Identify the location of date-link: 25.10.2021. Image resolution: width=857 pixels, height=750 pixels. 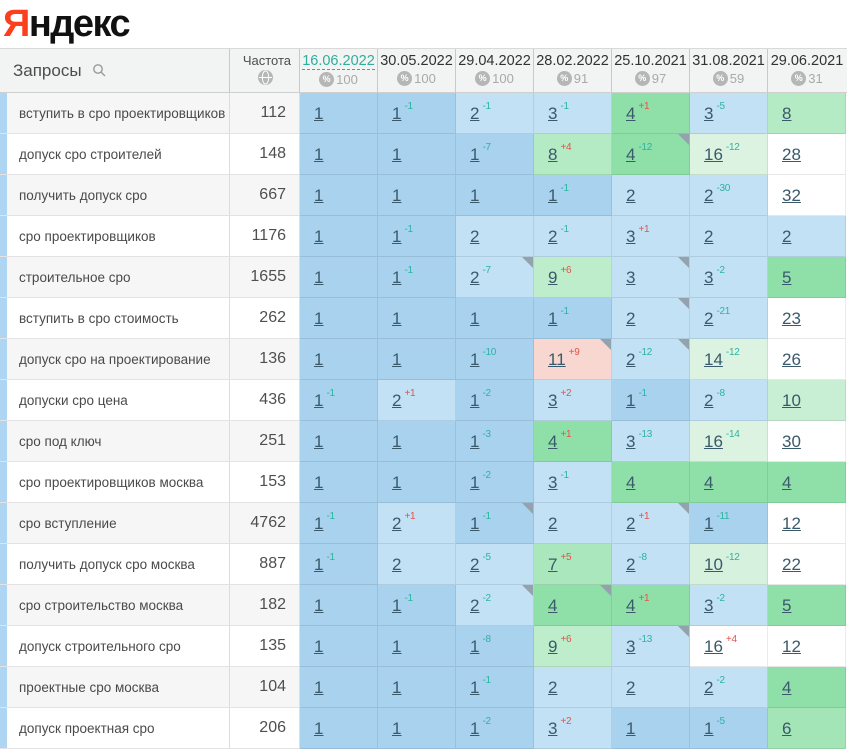
(650, 61).